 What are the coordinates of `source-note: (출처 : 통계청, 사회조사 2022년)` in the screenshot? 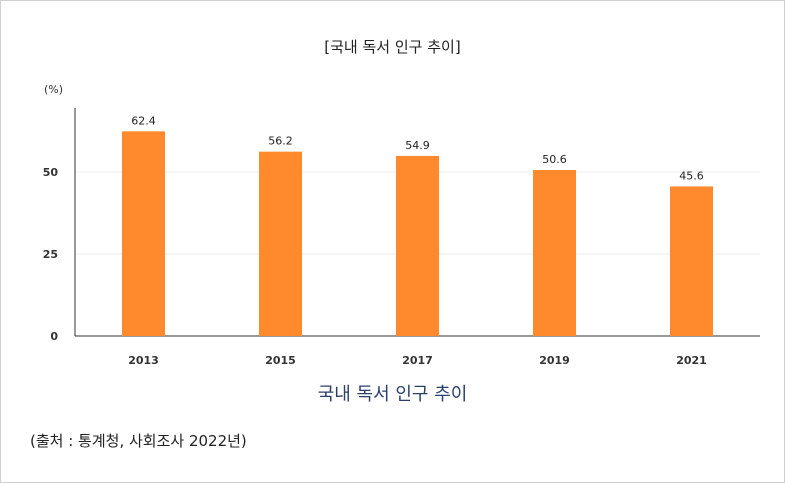 It's located at (138, 441).